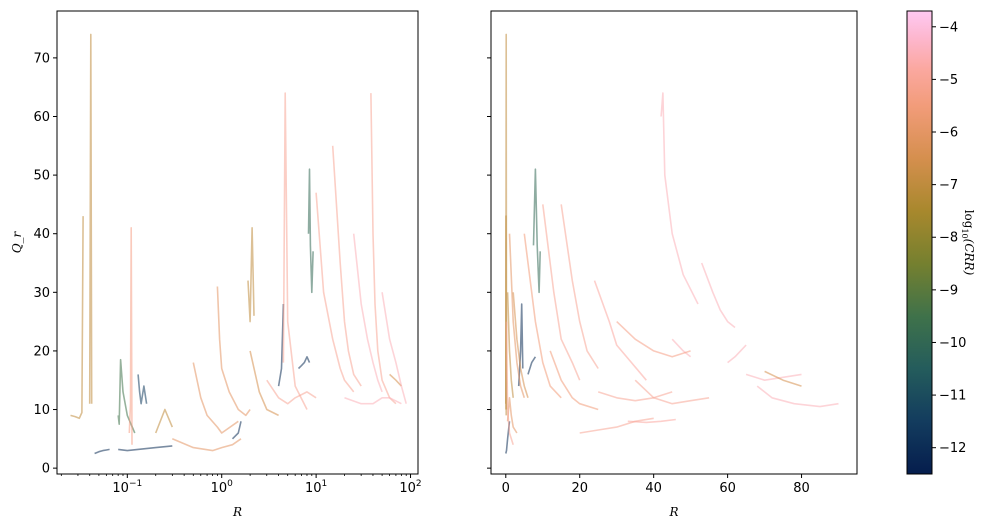 This screenshot has width=985, height=529. I want to click on x-tick-label: 80, so click(801, 488).